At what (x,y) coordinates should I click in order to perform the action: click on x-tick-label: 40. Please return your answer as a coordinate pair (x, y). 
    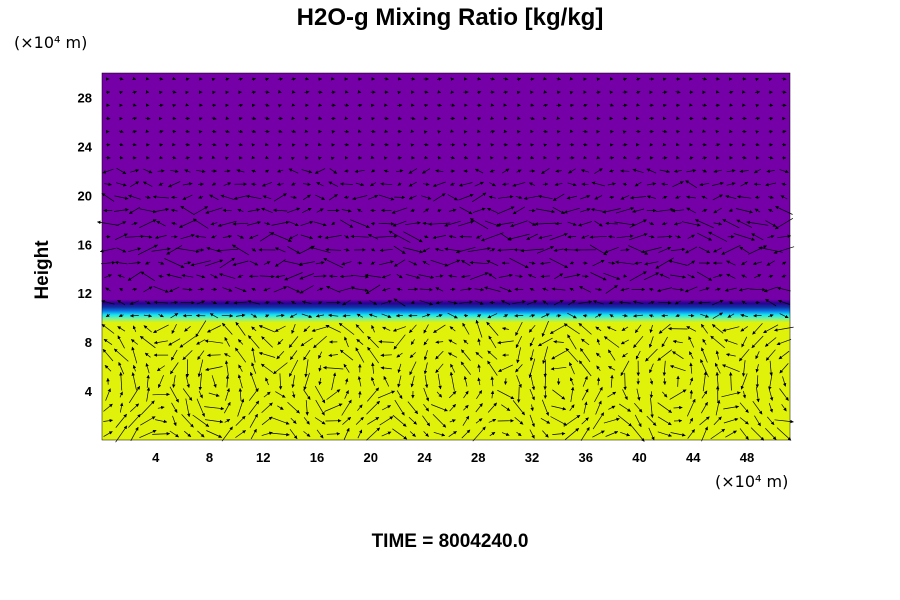
    Looking at the image, I should click on (639, 457).